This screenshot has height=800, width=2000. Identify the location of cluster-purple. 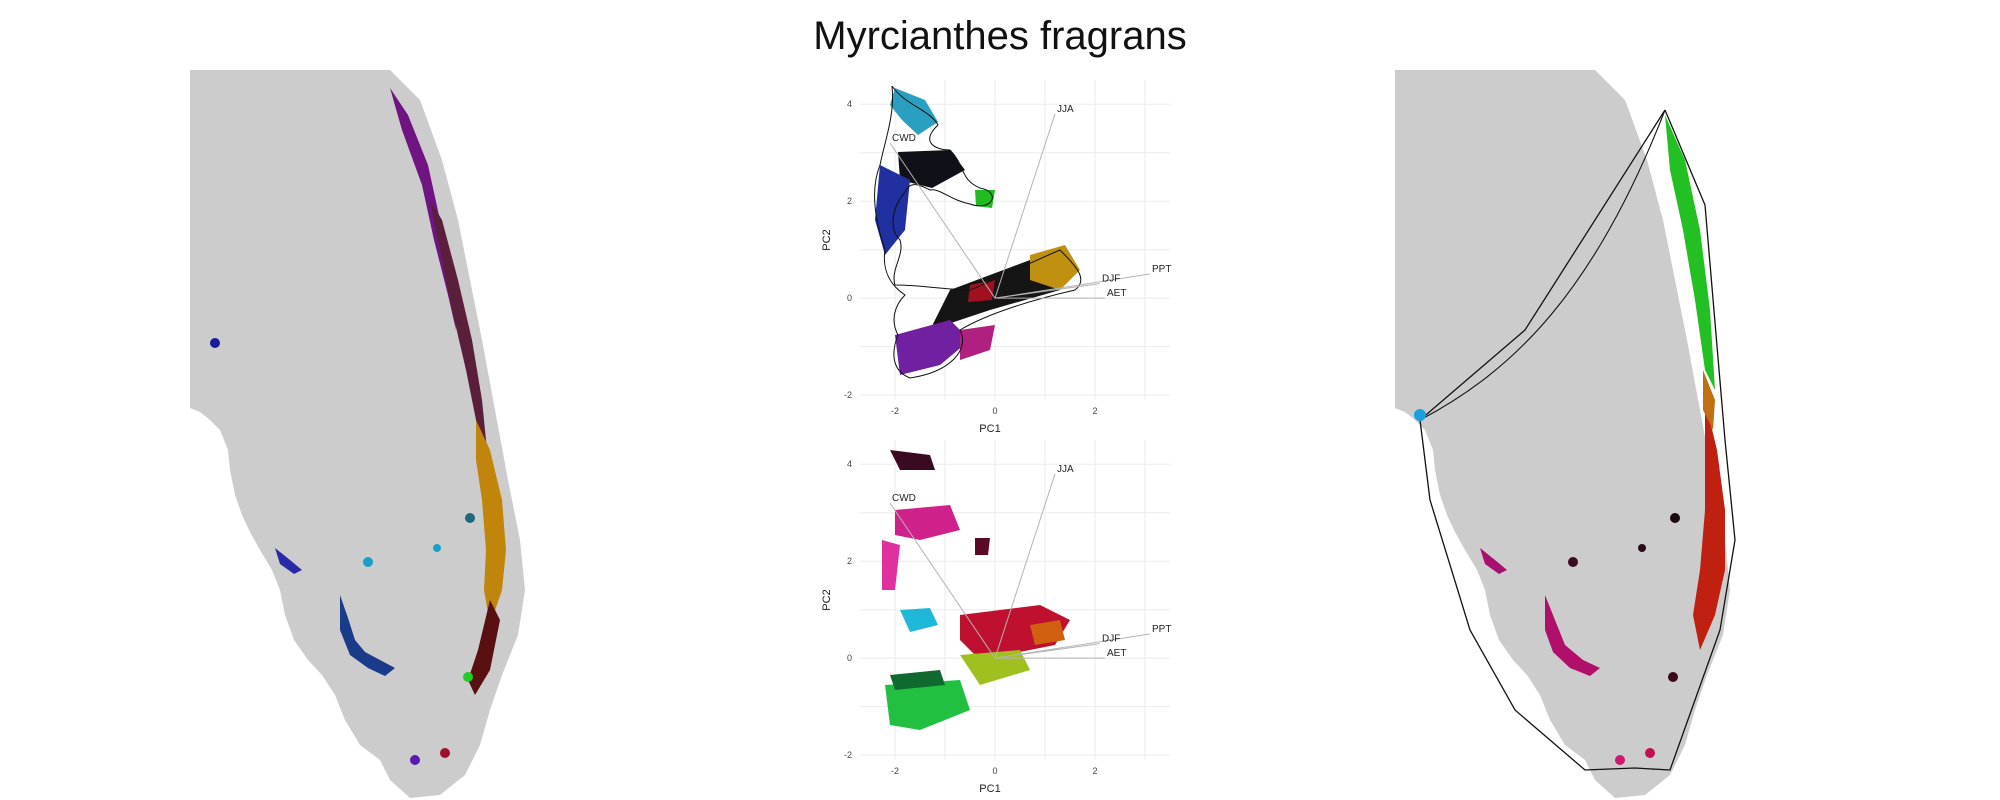
(932, 347).